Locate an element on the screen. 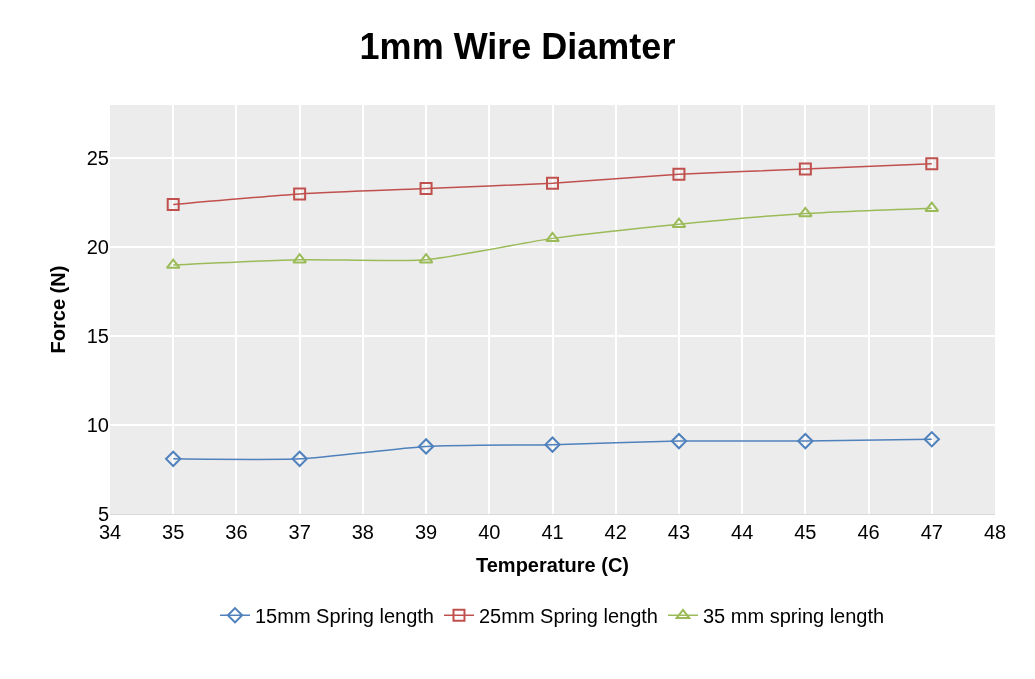  x-tick-label: 41 is located at coordinates (552, 532).